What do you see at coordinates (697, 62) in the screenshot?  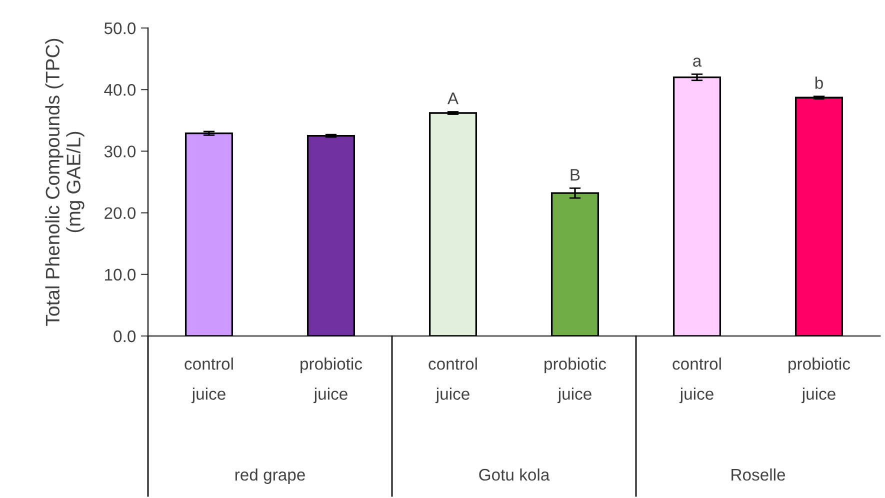 I see `data-label: a` at bounding box center [697, 62].